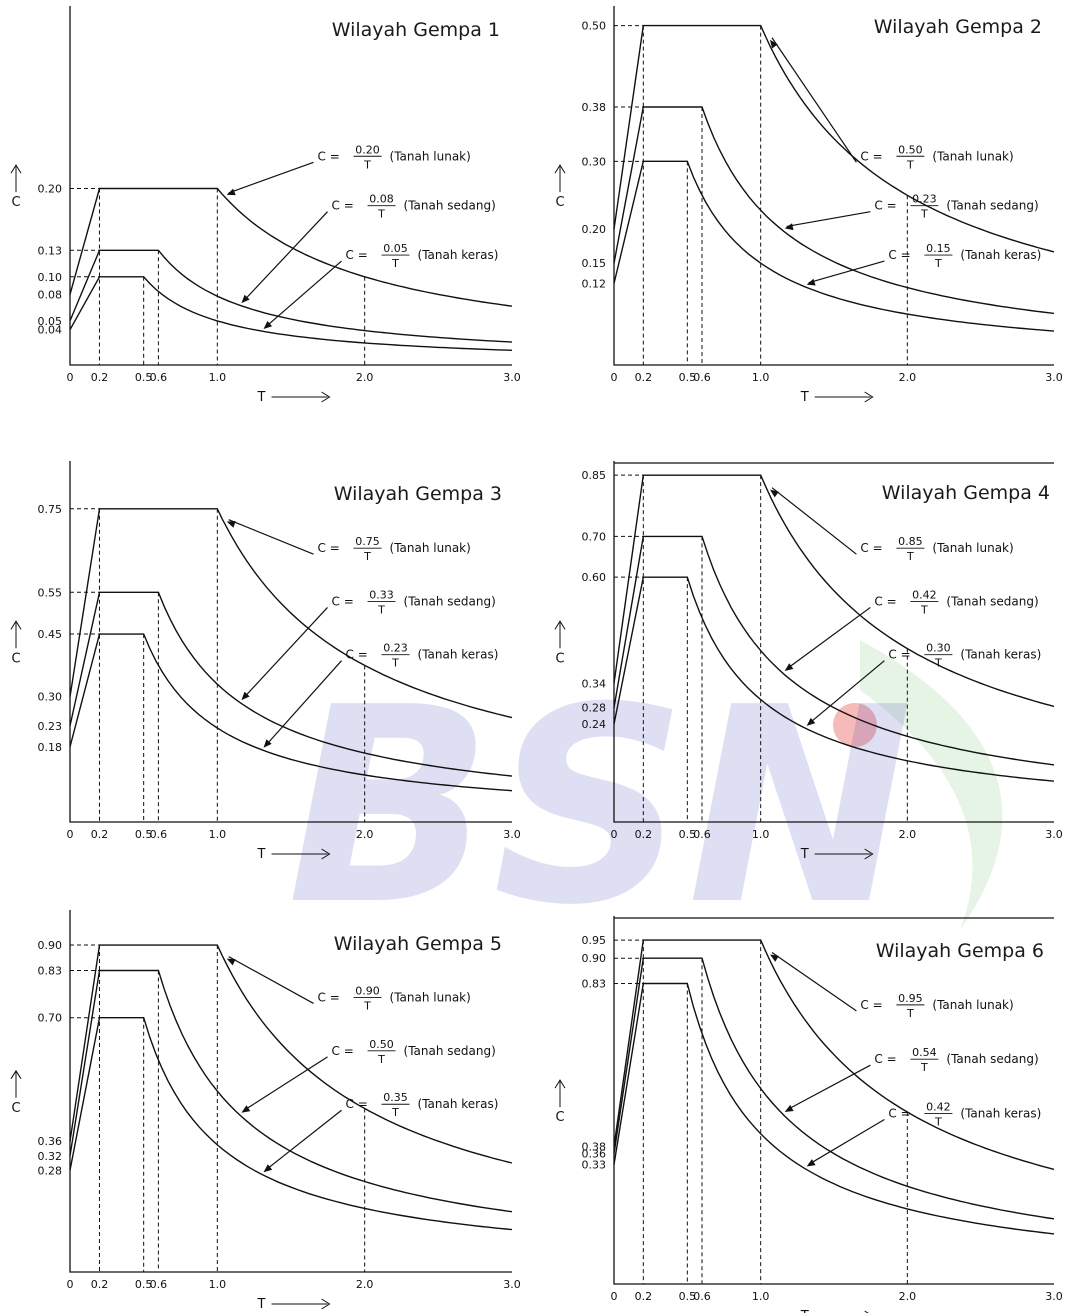 The height and width of the screenshot is (1313, 1066). Describe the element at coordinates (594, 161) in the screenshot. I see `y-tick-label: 0.30` at that location.